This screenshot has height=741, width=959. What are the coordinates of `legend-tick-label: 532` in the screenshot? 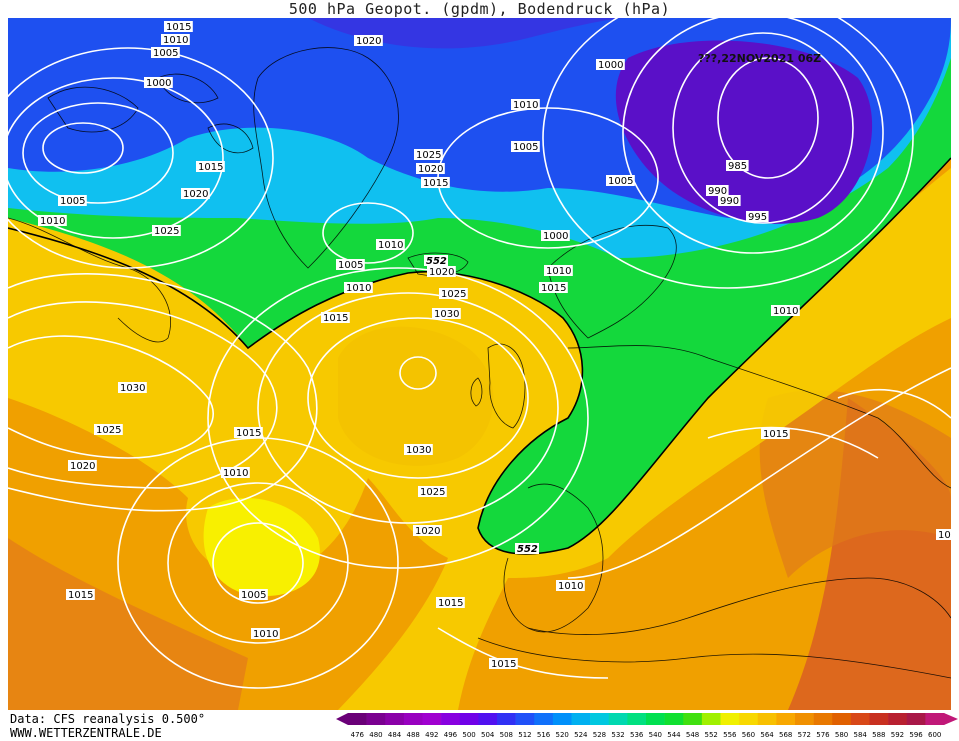 It's located at (617, 735).